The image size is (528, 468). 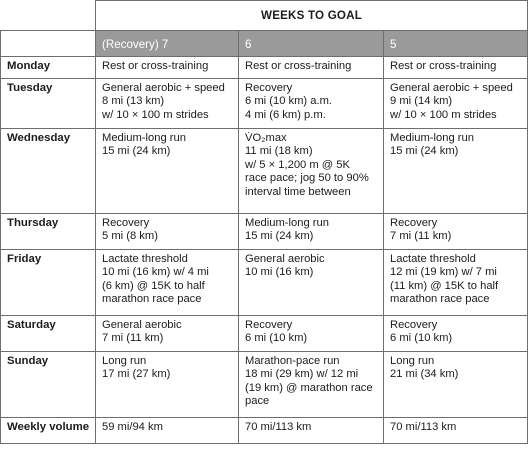 I want to click on day-label: Thursday, so click(x=48, y=231).